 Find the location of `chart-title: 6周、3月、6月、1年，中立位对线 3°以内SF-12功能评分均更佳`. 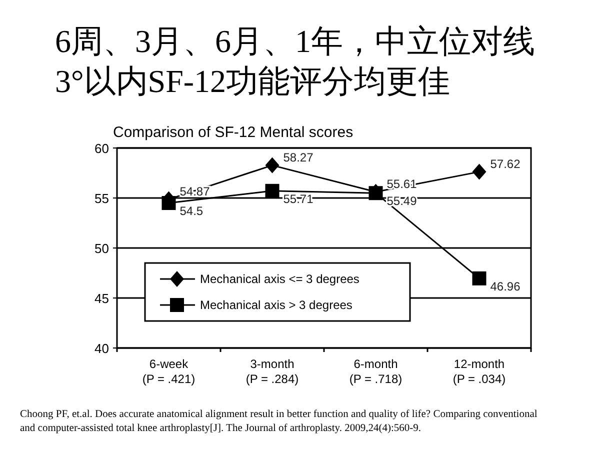

chart-title: 6周、3月、6月、1年，中立位对线 3°以内SF-12功能评分均更佳 is located at coordinates (295, 61).